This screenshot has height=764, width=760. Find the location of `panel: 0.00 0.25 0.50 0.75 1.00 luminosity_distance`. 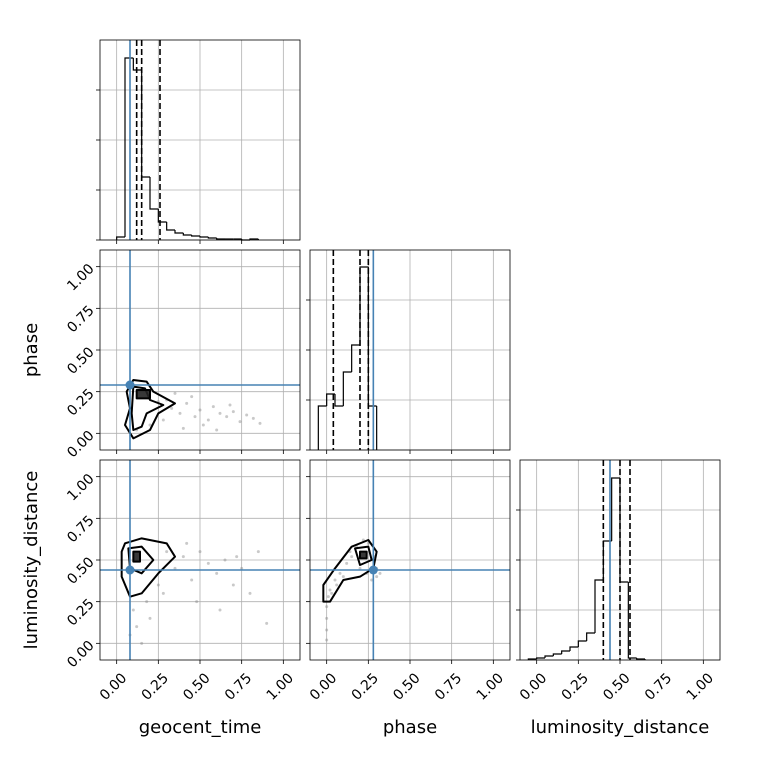

panel: 0.00 0.25 0.50 0.75 1.00 luminosity_distance is located at coordinates (618, 598).